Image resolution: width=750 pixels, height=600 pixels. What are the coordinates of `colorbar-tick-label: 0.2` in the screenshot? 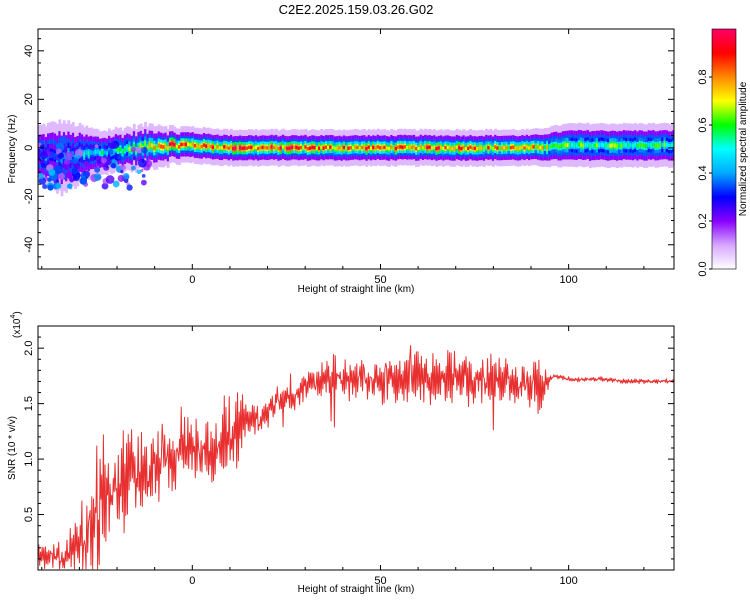 It's located at (703, 220).